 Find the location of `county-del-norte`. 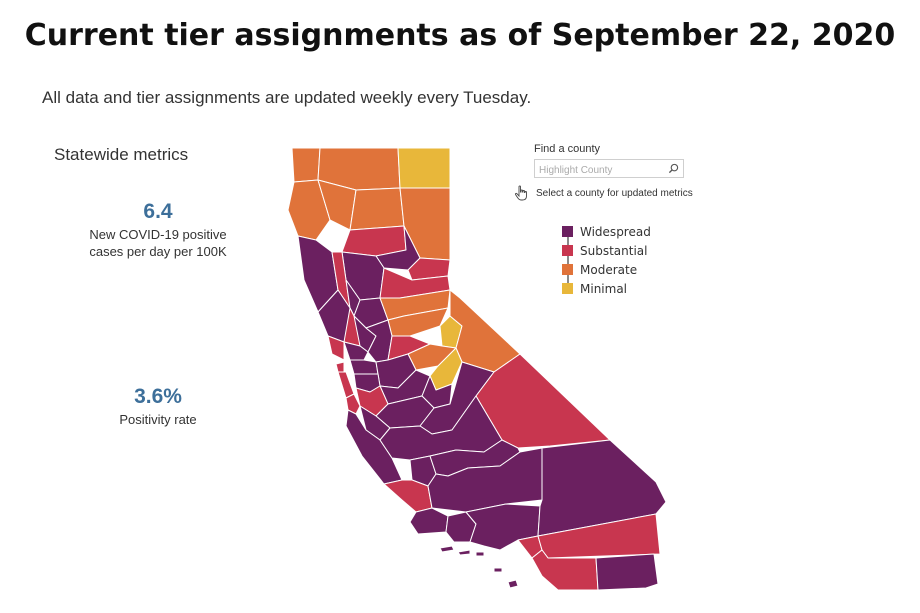

county-del-norte is located at coordinates (306, 165).